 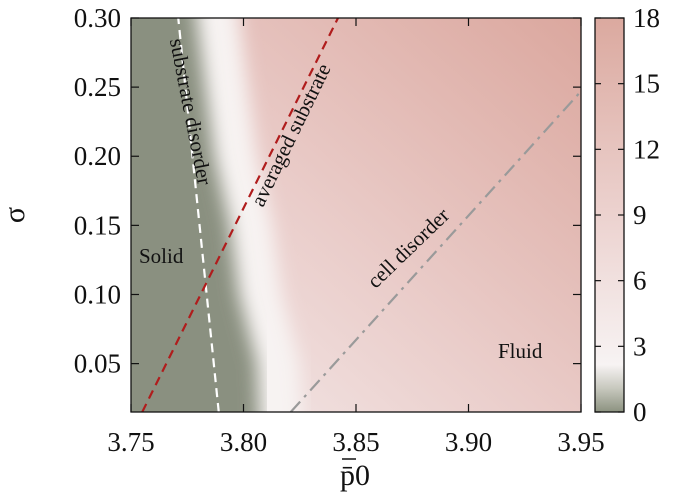 I want to click on x-tick-label: 3.85, so click(x=355, y=442).